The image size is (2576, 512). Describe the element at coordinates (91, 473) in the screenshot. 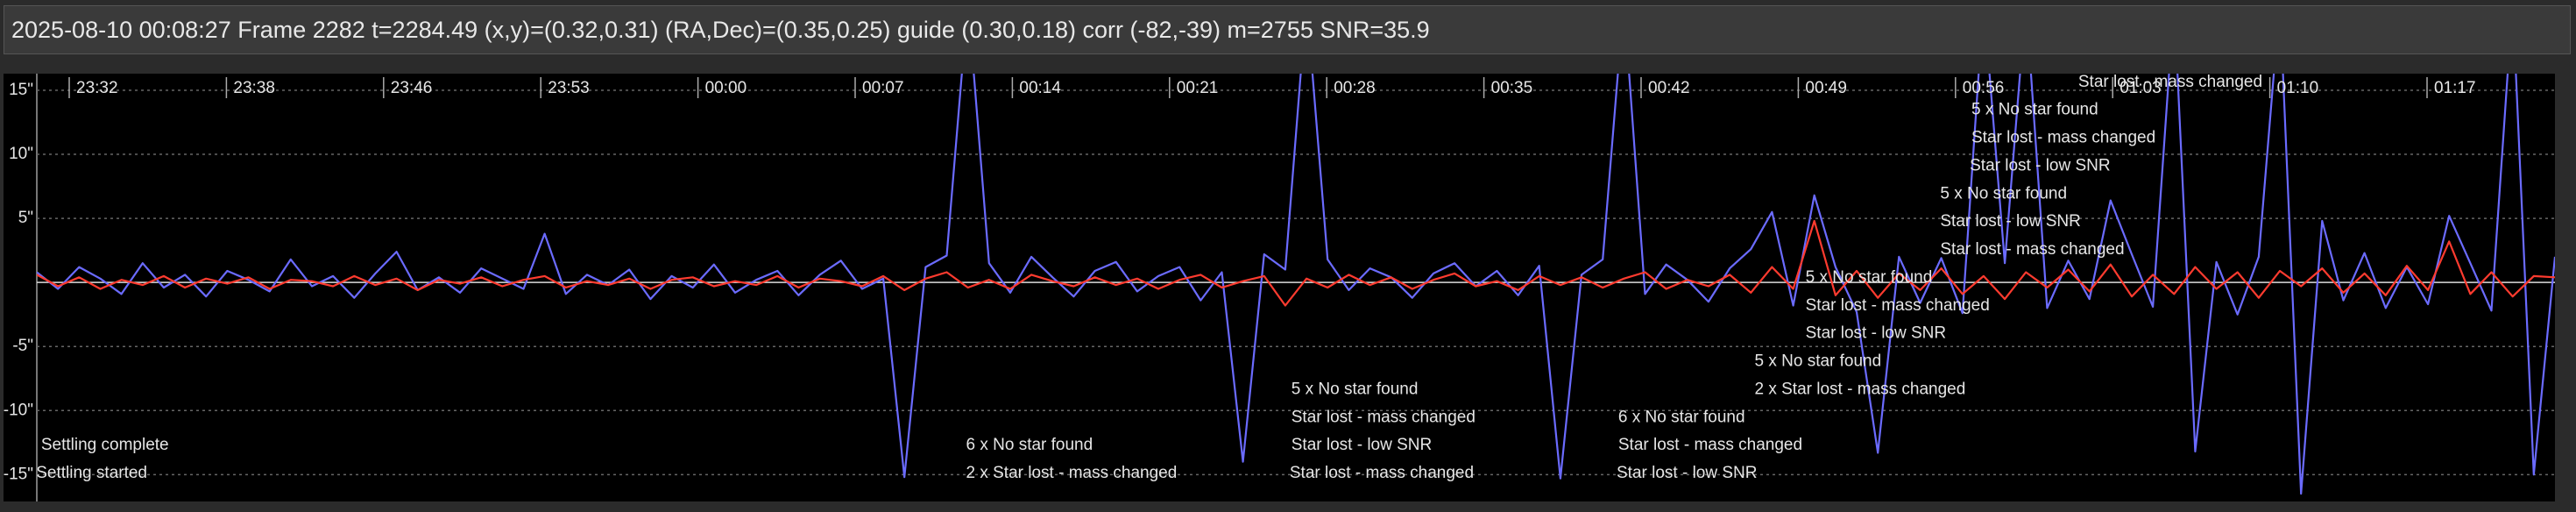

I see `annotation: Settling started` at that location.